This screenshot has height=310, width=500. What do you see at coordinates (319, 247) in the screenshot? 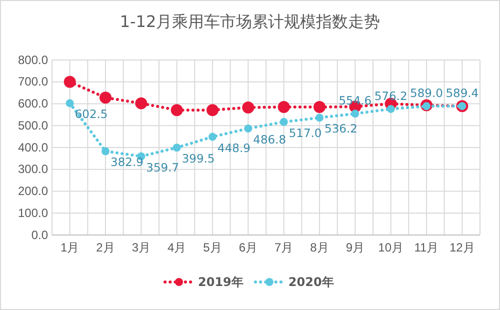
I see `x-tick-label: 8月` at bounding box center [319, 247].